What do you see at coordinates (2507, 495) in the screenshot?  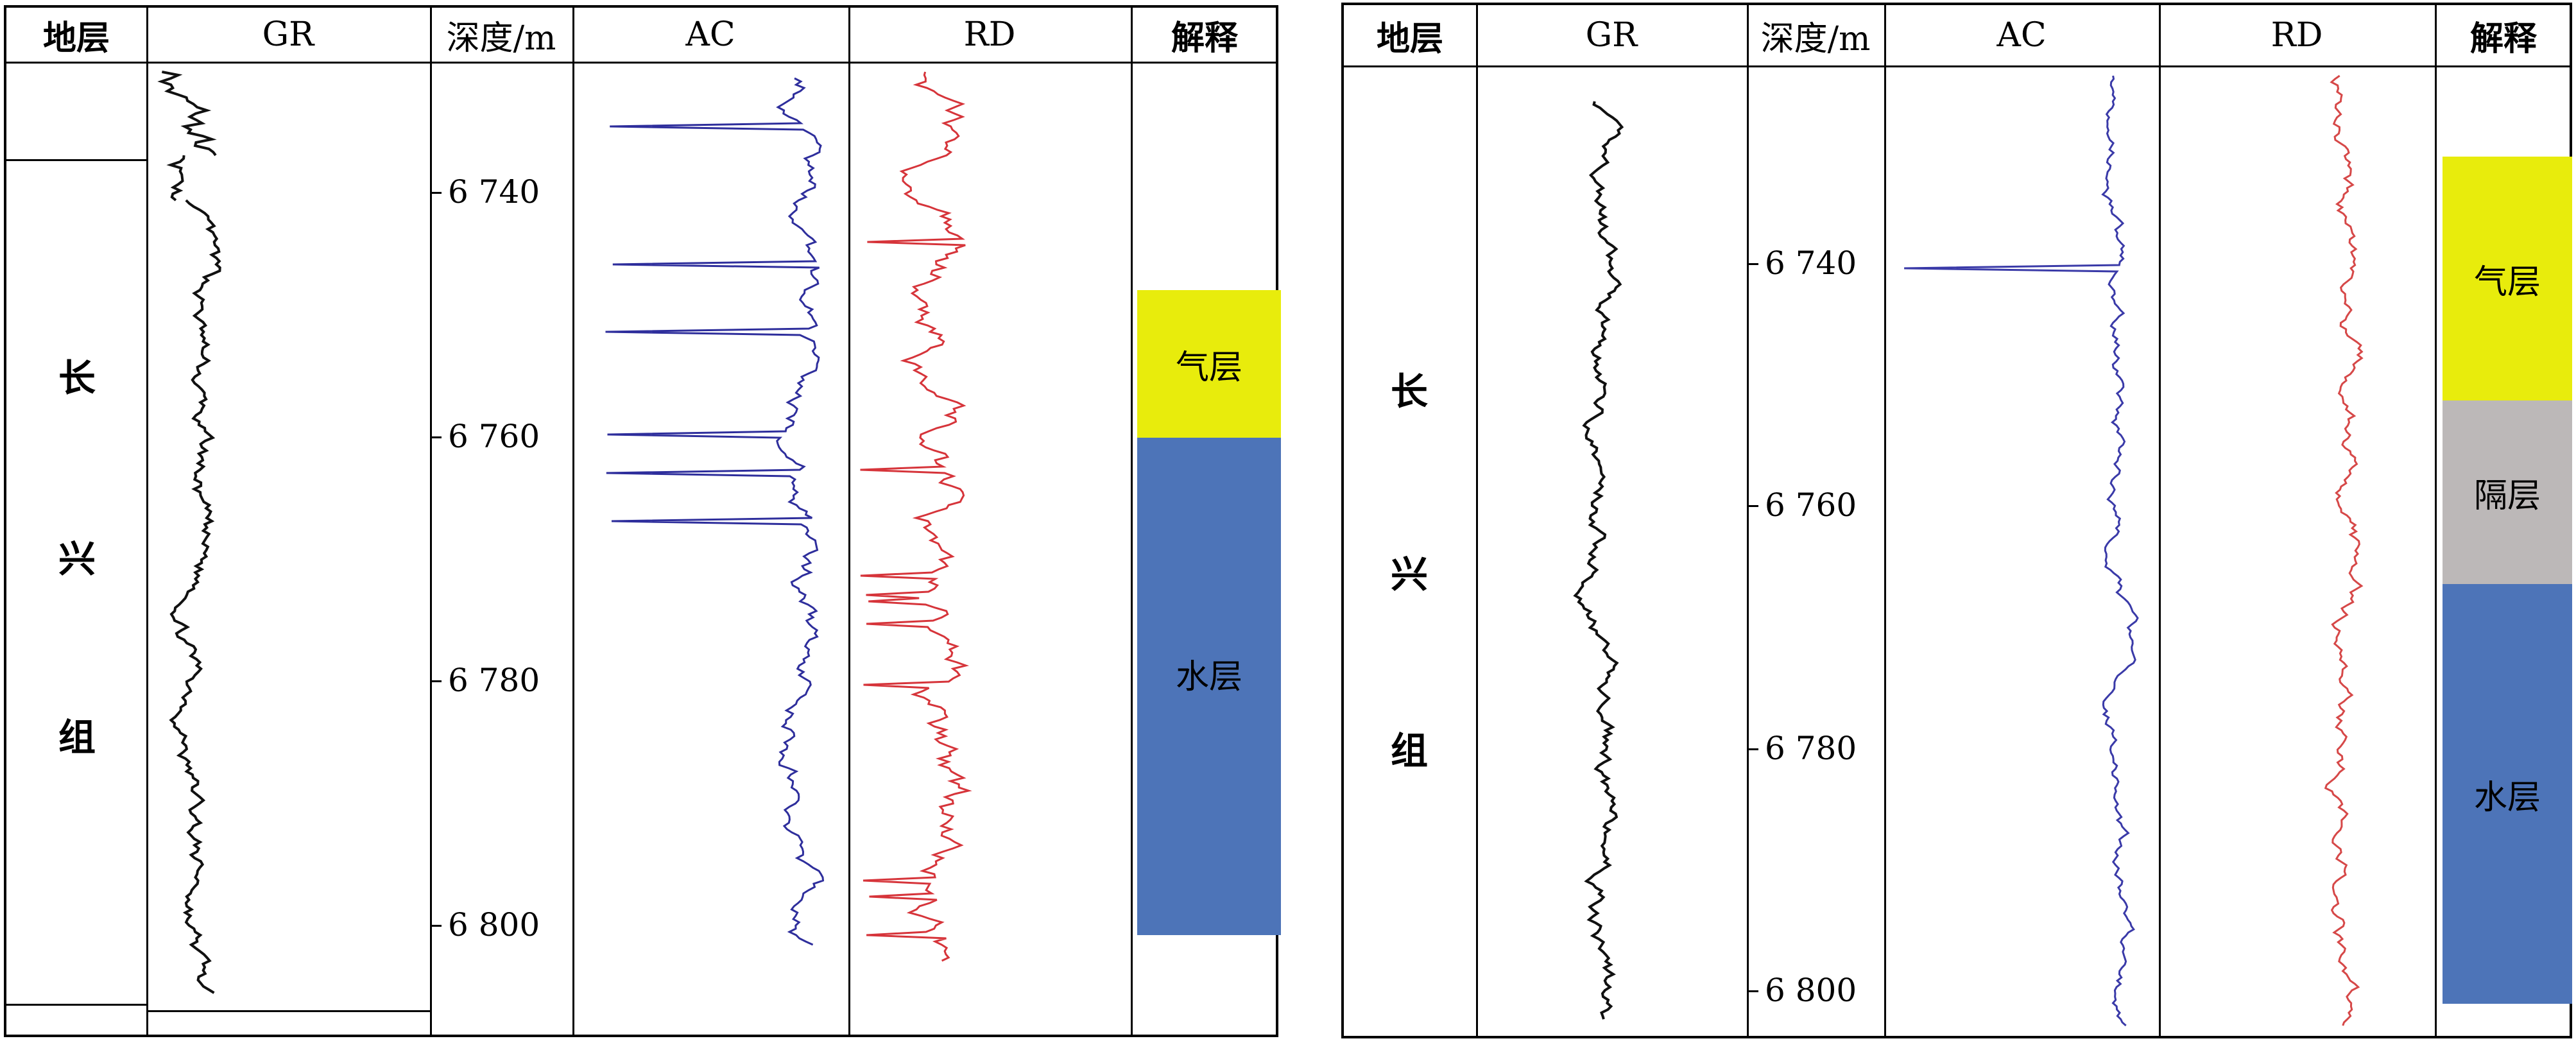 I see `zone-barrier-label: 隔层` at bounding box center [2507, 495].